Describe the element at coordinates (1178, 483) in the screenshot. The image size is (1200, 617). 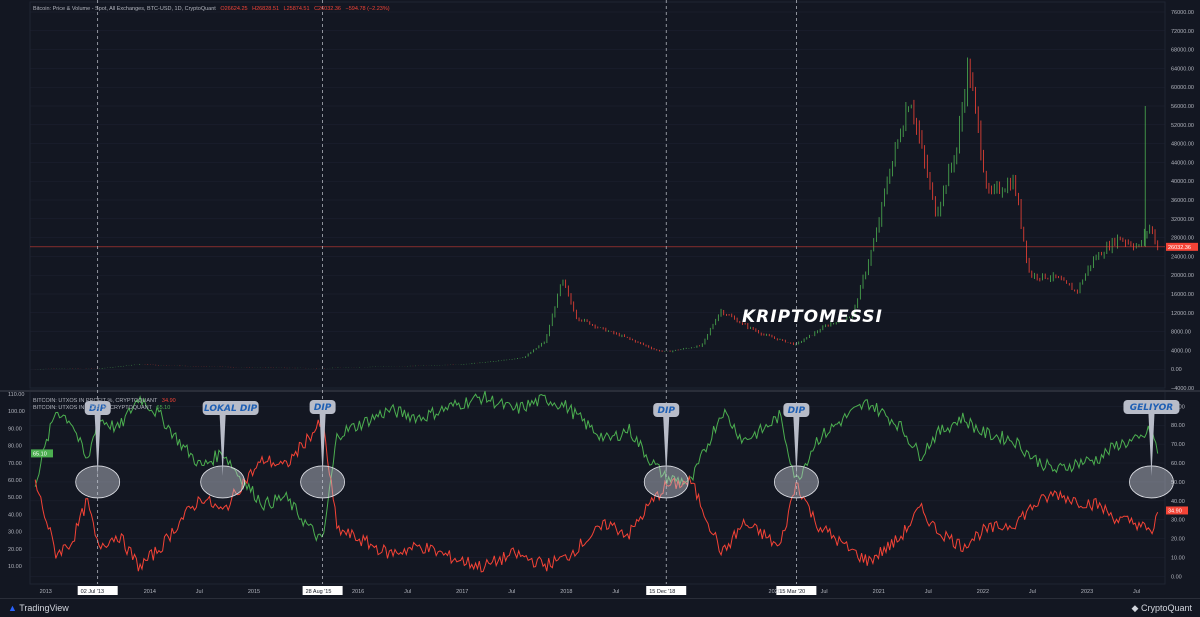
I see `indicator-y-tick: 50.00` at that location.